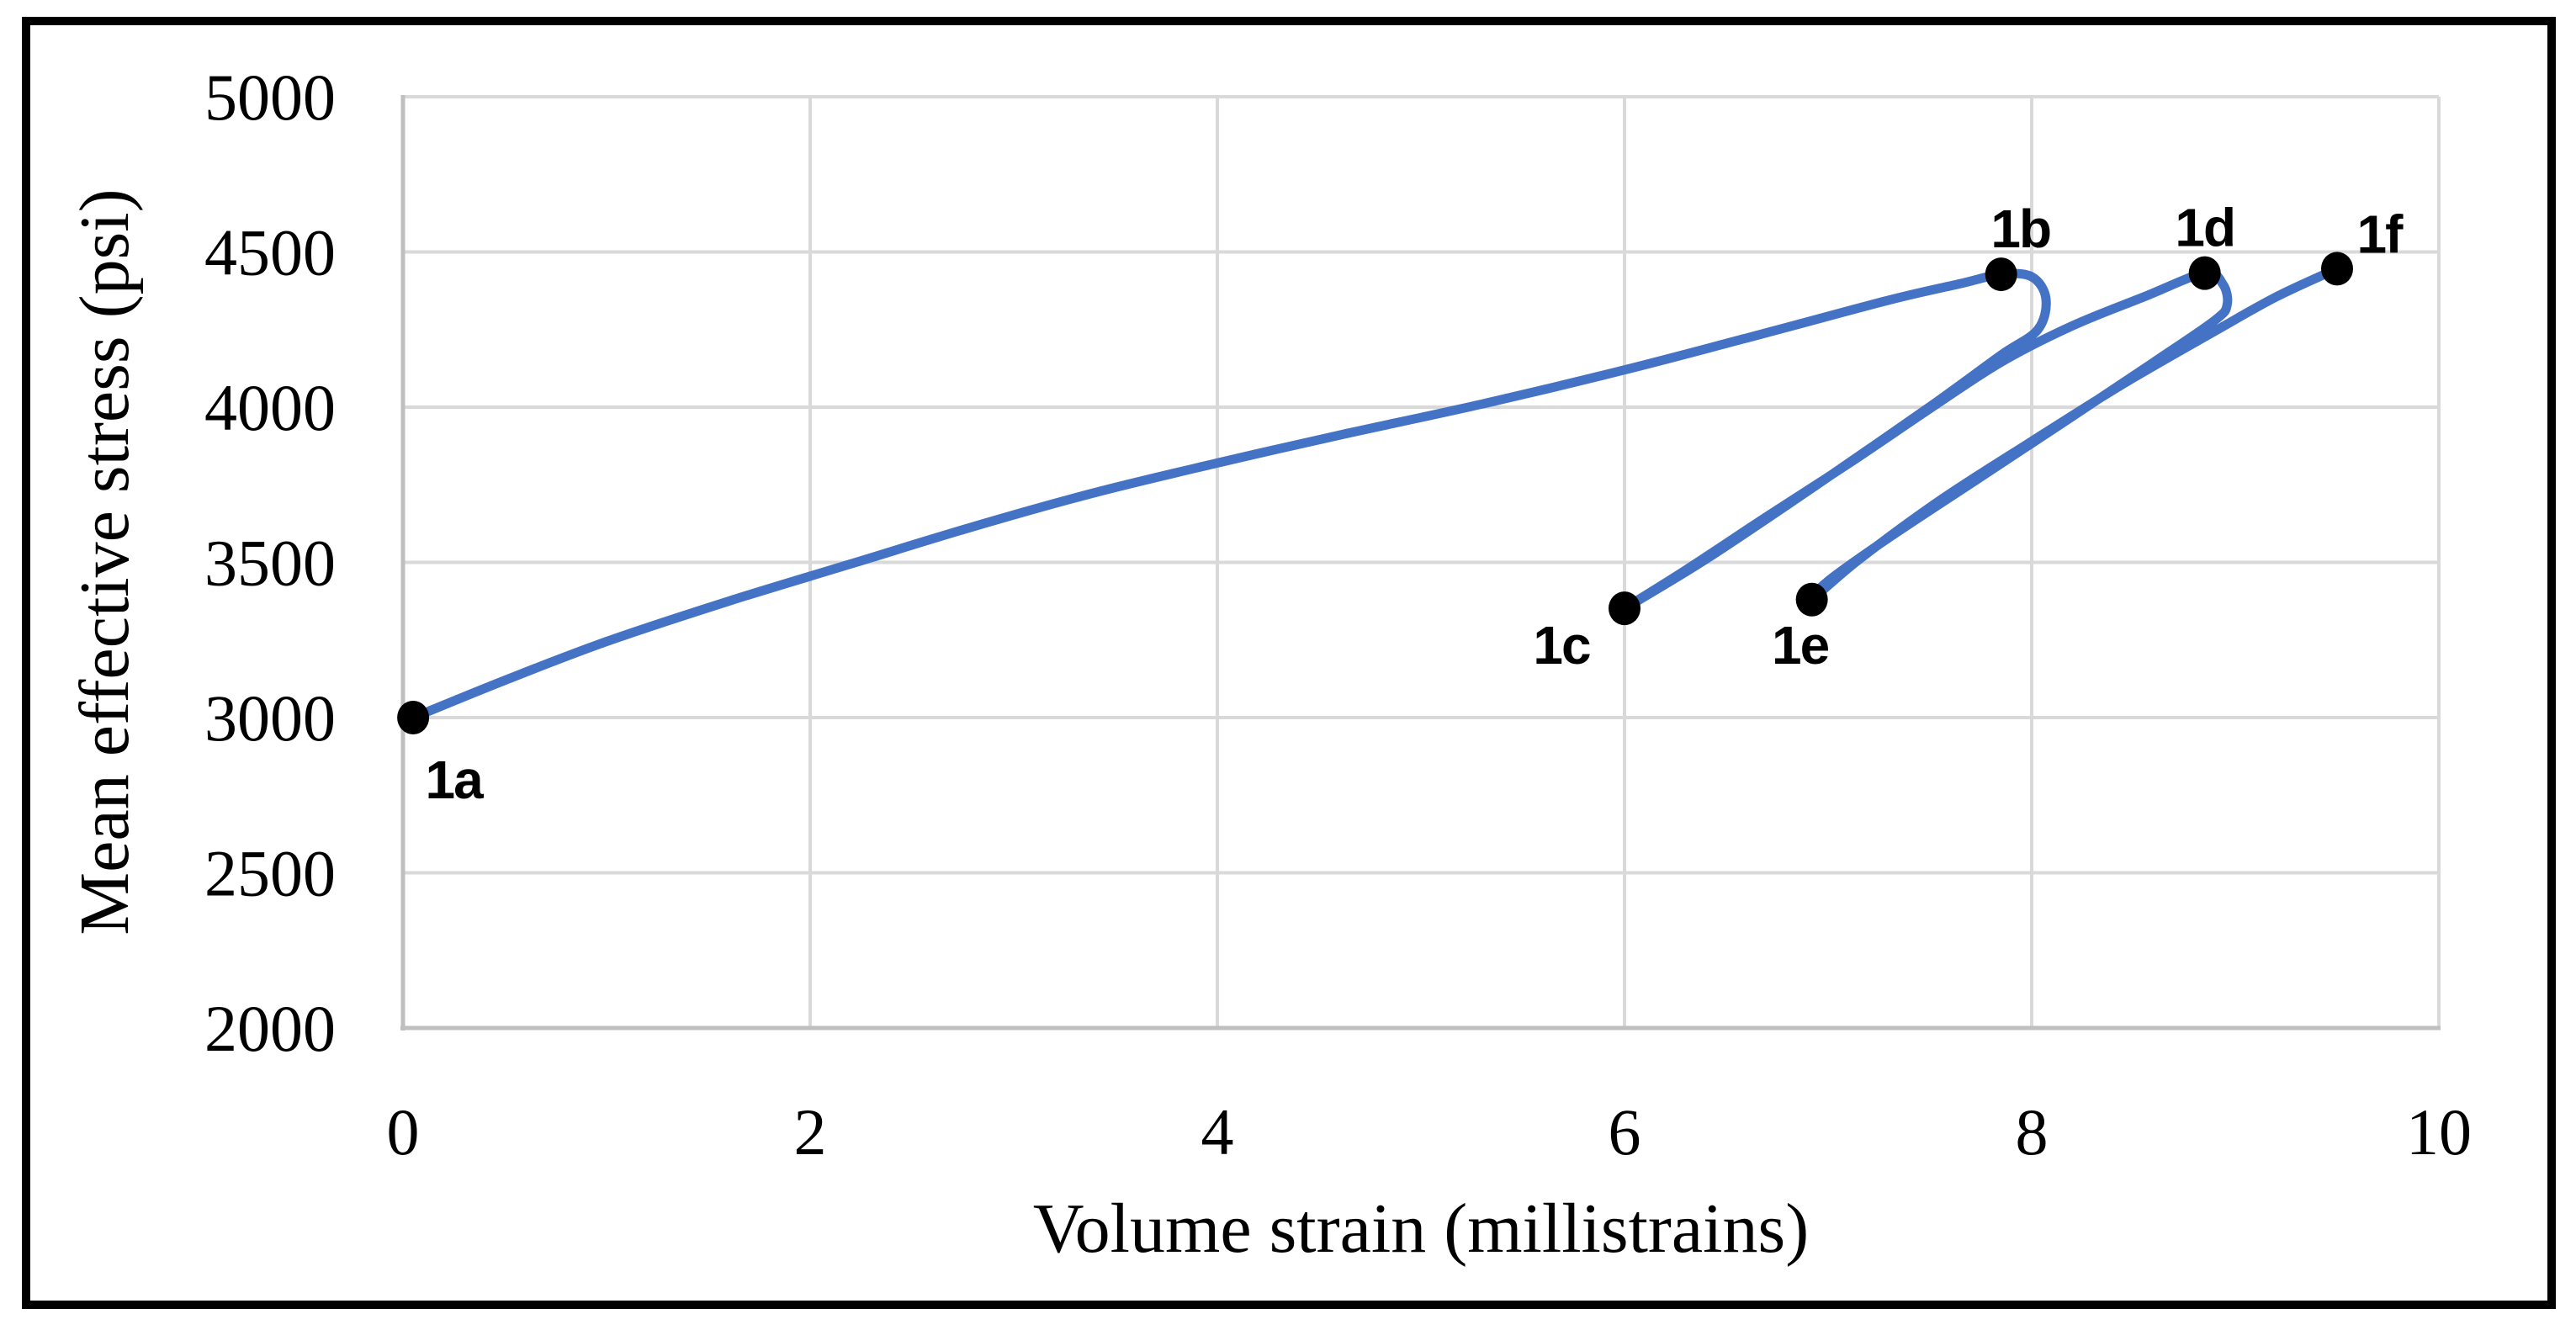 This screenshot has height=1330, width=2576. What do you see at coordinates (1811, 599) in the screenshot?
I see `data-point-dot-1e` at bounding box center [1811, 599].